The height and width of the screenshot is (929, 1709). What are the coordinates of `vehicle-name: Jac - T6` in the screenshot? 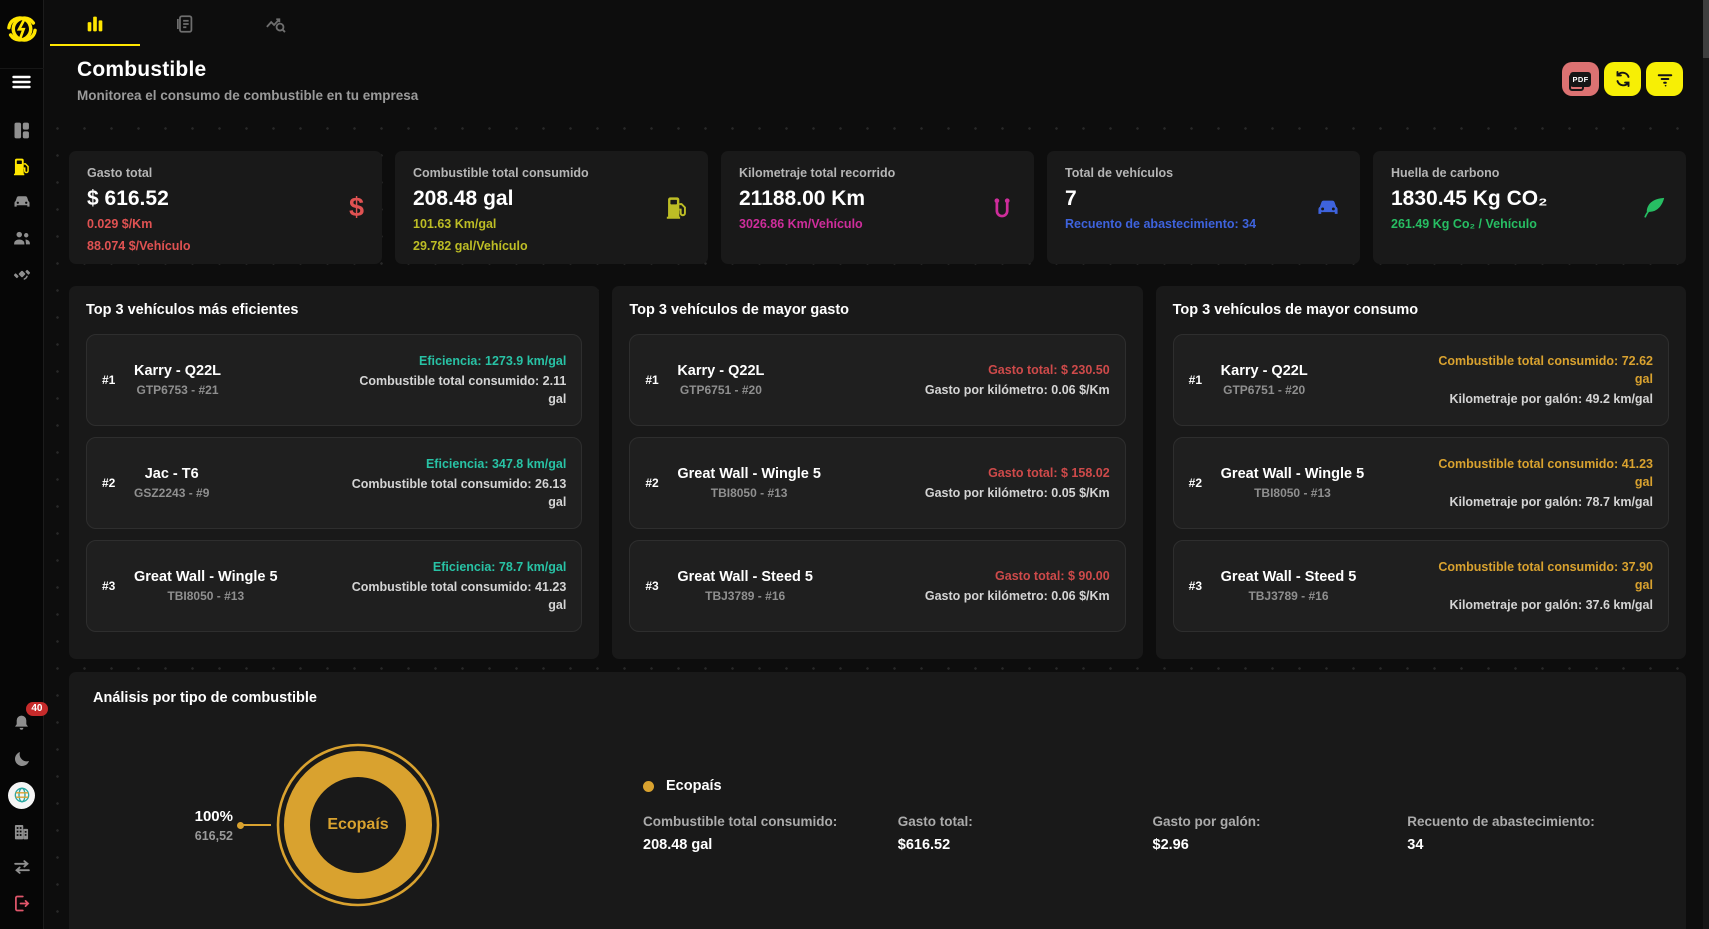 It's located at (171, 474).